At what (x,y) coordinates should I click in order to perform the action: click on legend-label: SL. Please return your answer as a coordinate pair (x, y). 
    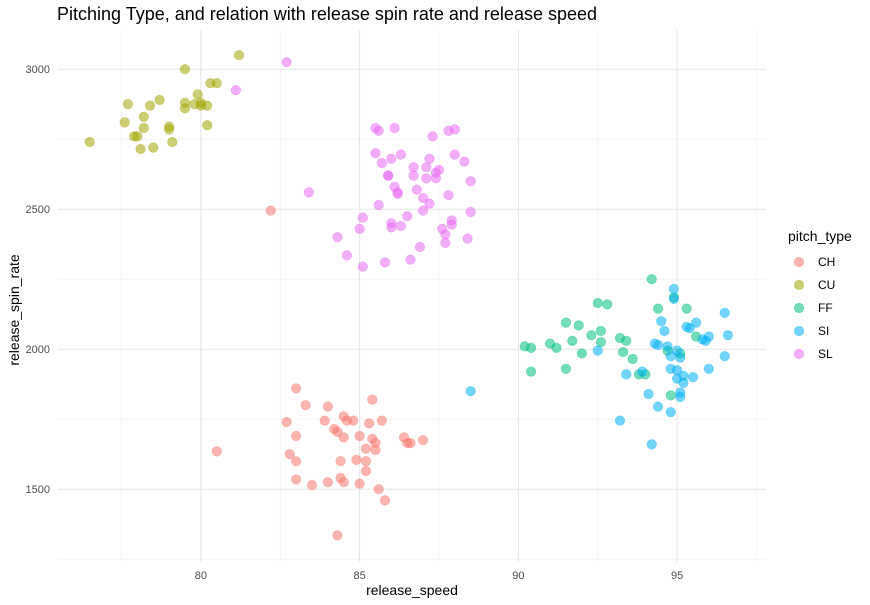
    Looking at the image, I should click on (825, 354).